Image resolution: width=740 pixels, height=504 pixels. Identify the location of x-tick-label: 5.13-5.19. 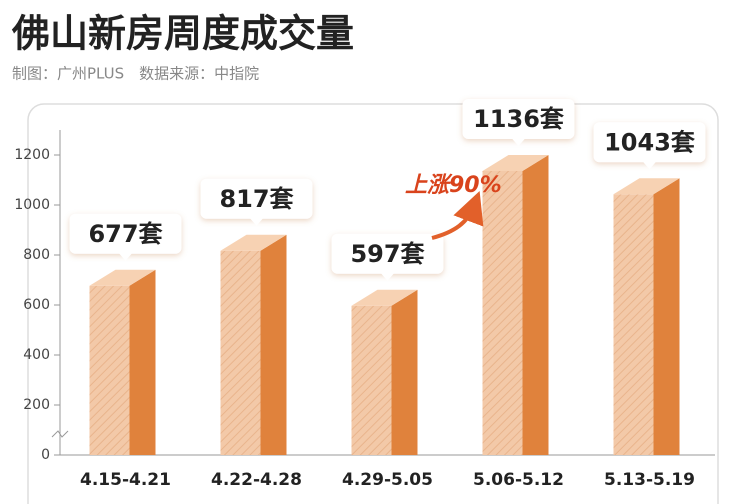
(649, 480).